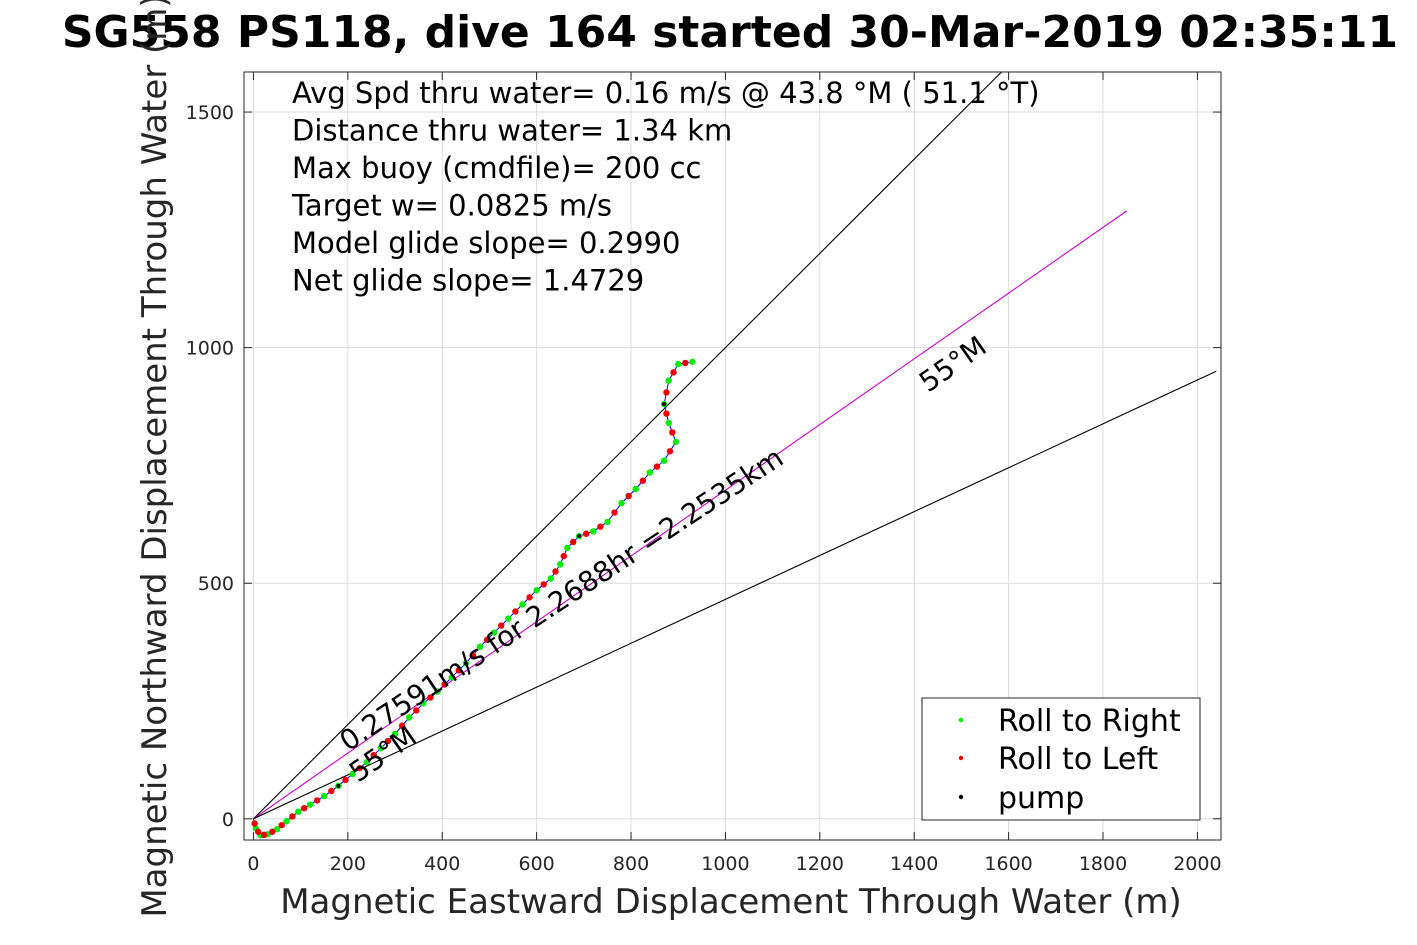  What do you see at coordinates (210, 113) in the screenshot?
I see `y-tick-label: 1500` at bounding box center [210, 113].